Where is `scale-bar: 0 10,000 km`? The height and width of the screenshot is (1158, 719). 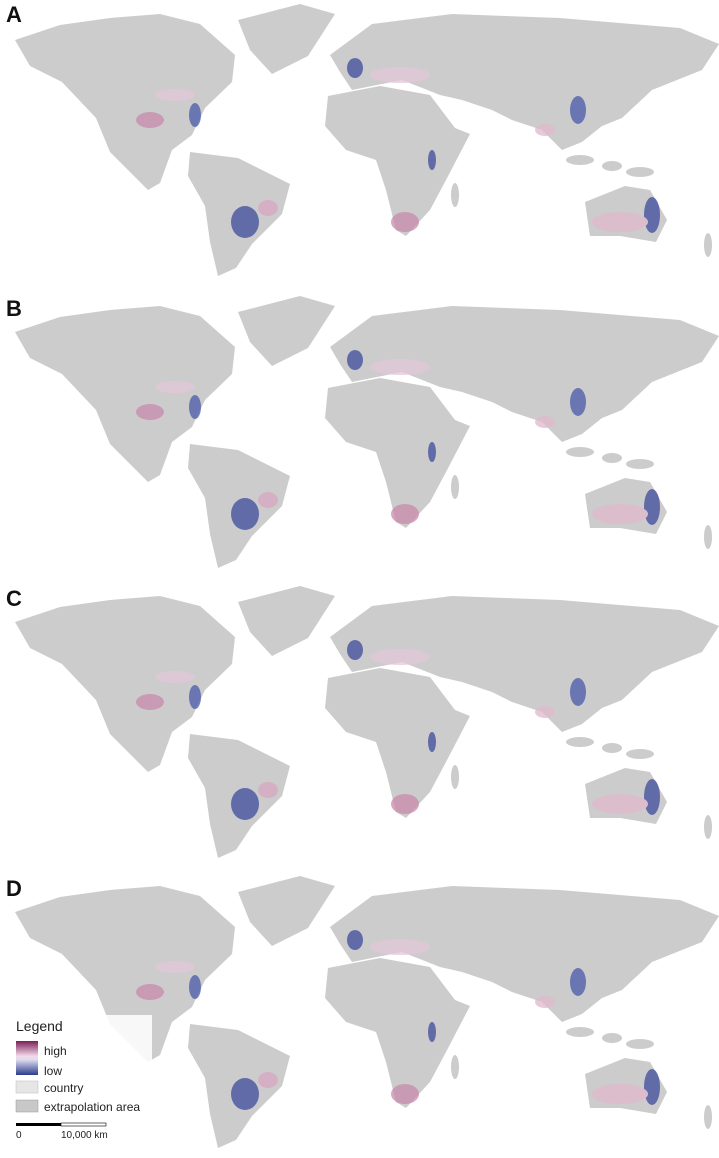
scale-bar: 0 10,000 km is located at coordinates (62, 1131).